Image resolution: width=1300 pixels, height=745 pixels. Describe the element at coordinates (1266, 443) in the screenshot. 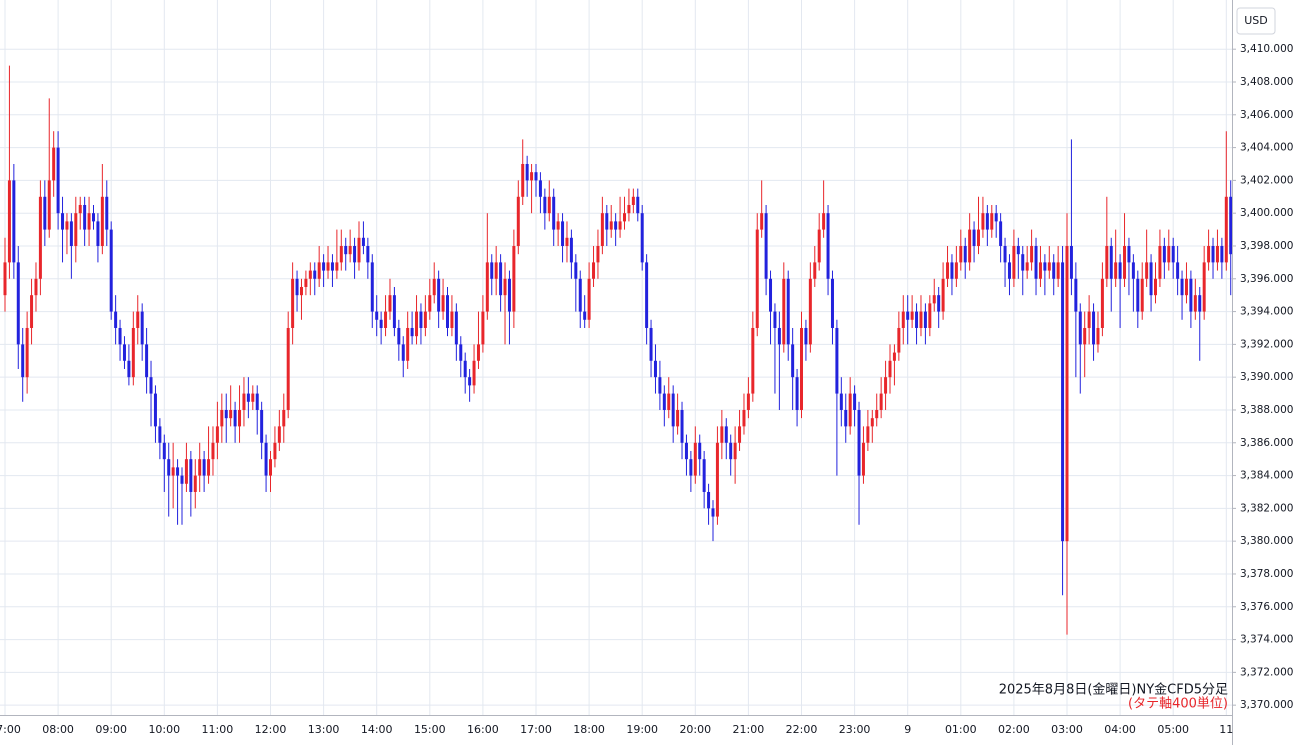

I see `y-tick-label: 3,386.000` at that location.